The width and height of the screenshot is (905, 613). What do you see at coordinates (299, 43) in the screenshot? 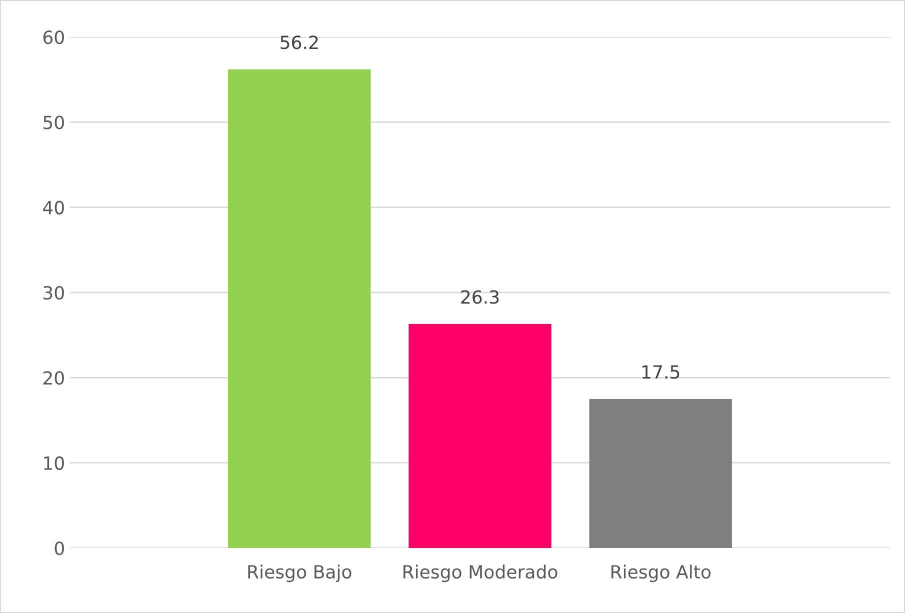
I see `data-label: 56.2` at bounding box center [299, 43].